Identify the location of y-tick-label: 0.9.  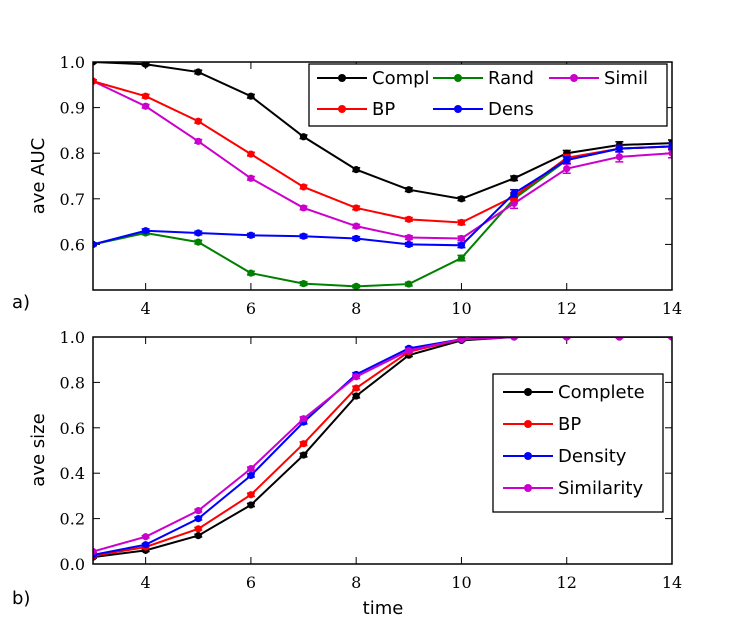
(72, 108).